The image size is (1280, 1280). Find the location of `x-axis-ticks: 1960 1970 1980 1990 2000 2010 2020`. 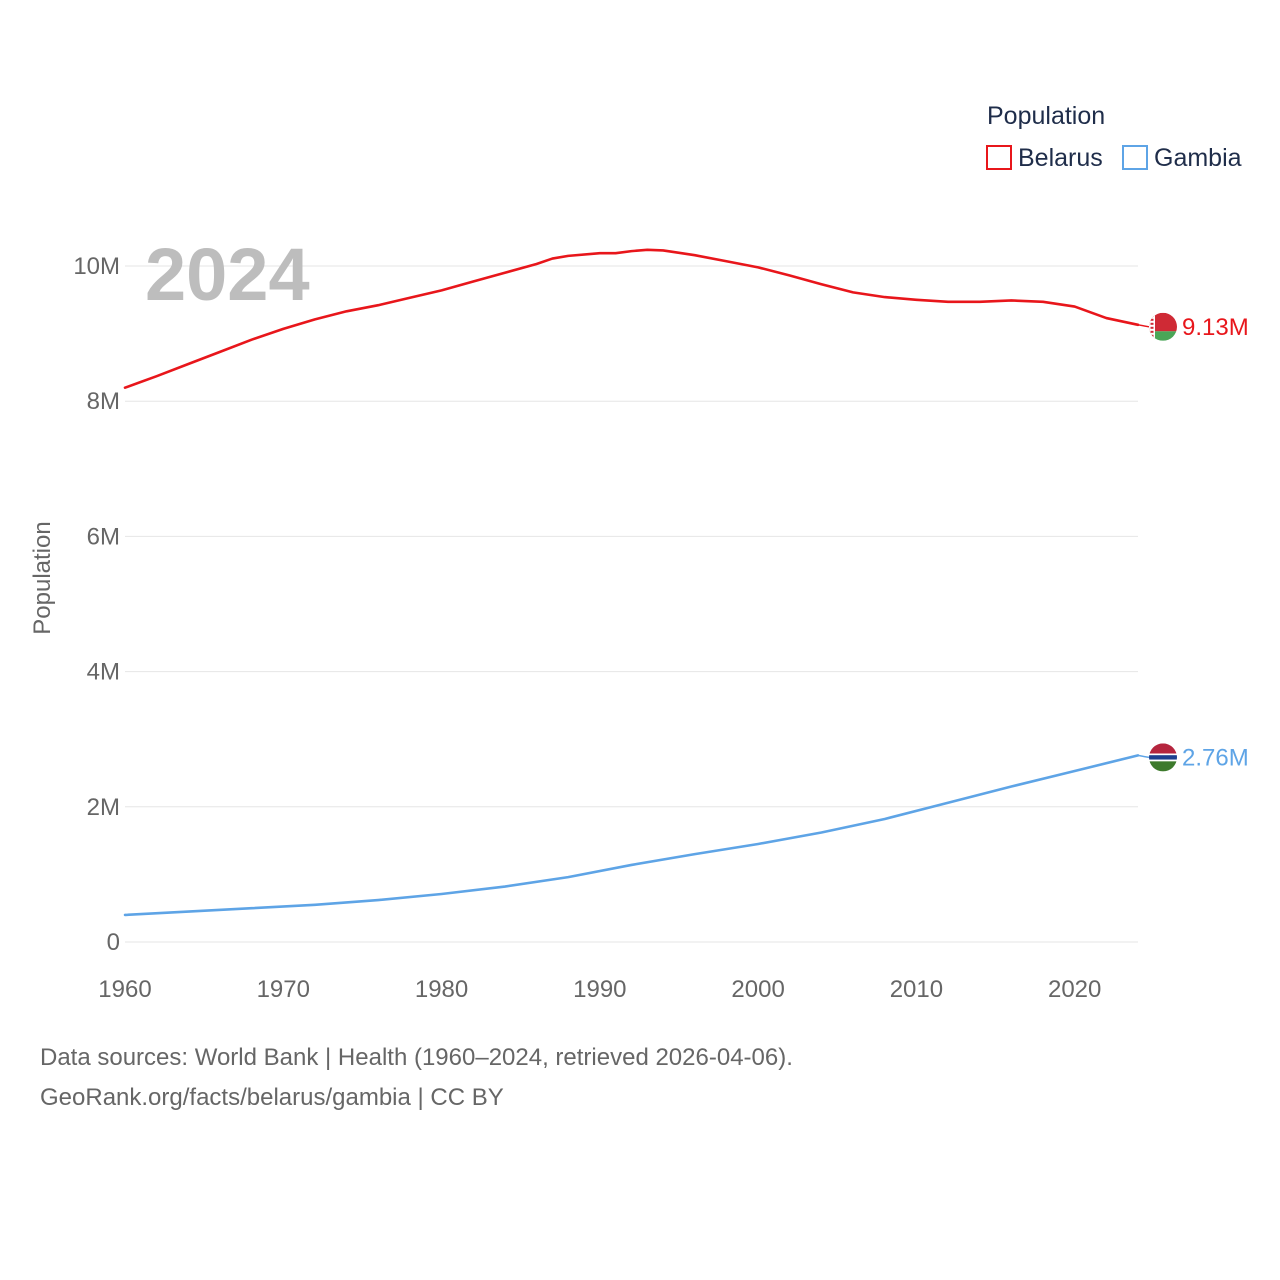

x-axis-ticks: 1960 1970 1980 1990 2000 2010 2020 is located at coordinates (599, 989).